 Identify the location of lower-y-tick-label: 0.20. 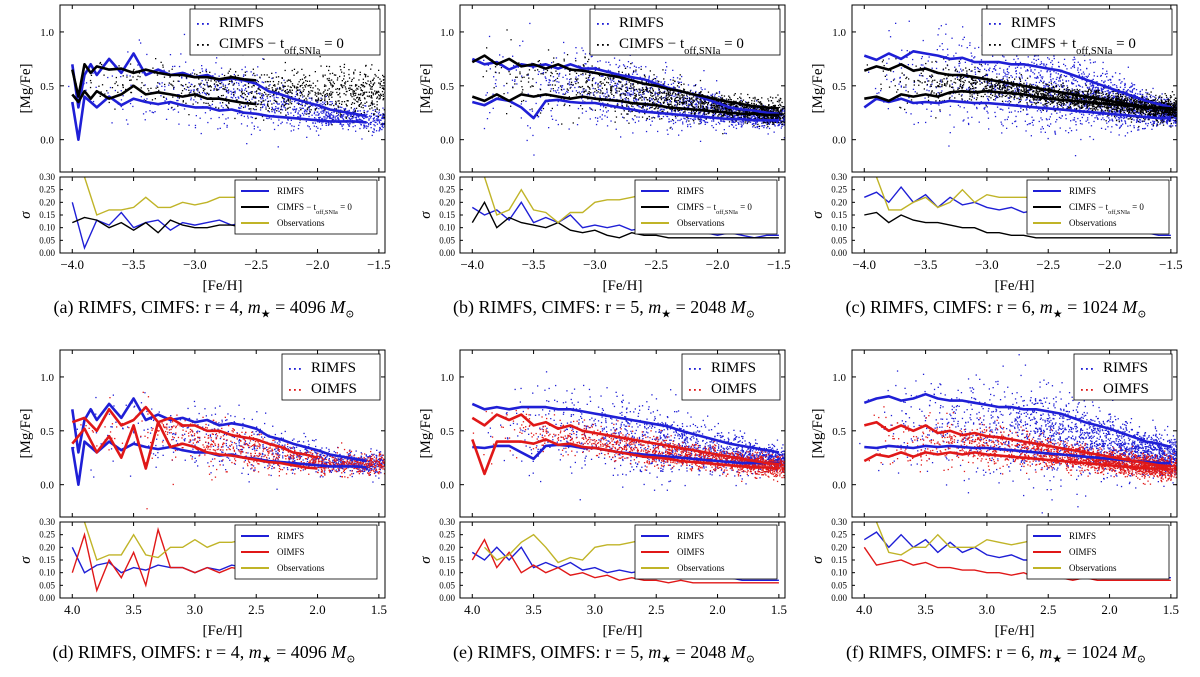
(47, 202).